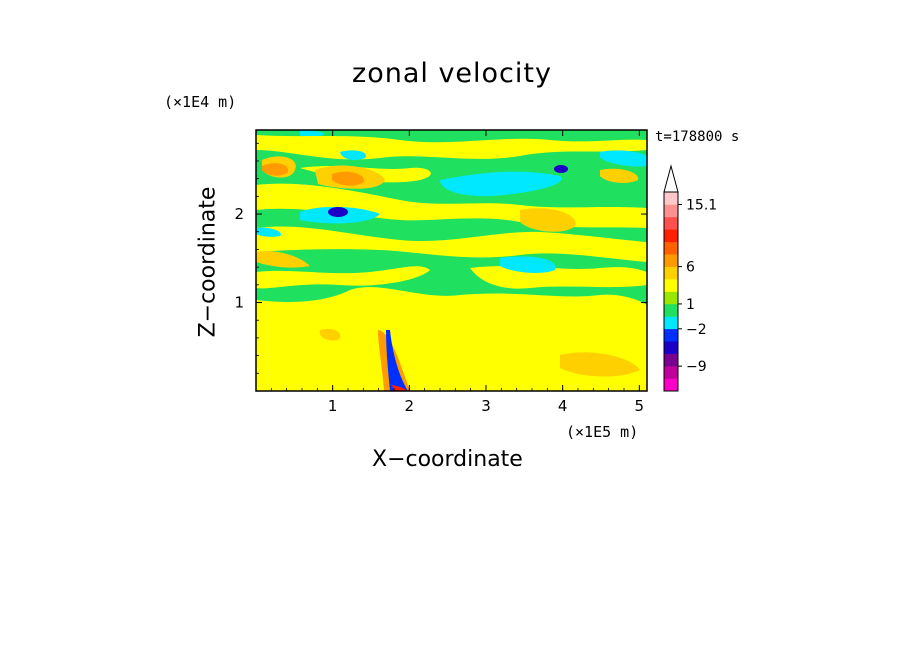 This screenshot has height=654, width=904. What do you see at coordinates (602, 432) in the screenshot?
I see `x-axis-unit: (×1E5 m)` at bounding box center [602, 432].